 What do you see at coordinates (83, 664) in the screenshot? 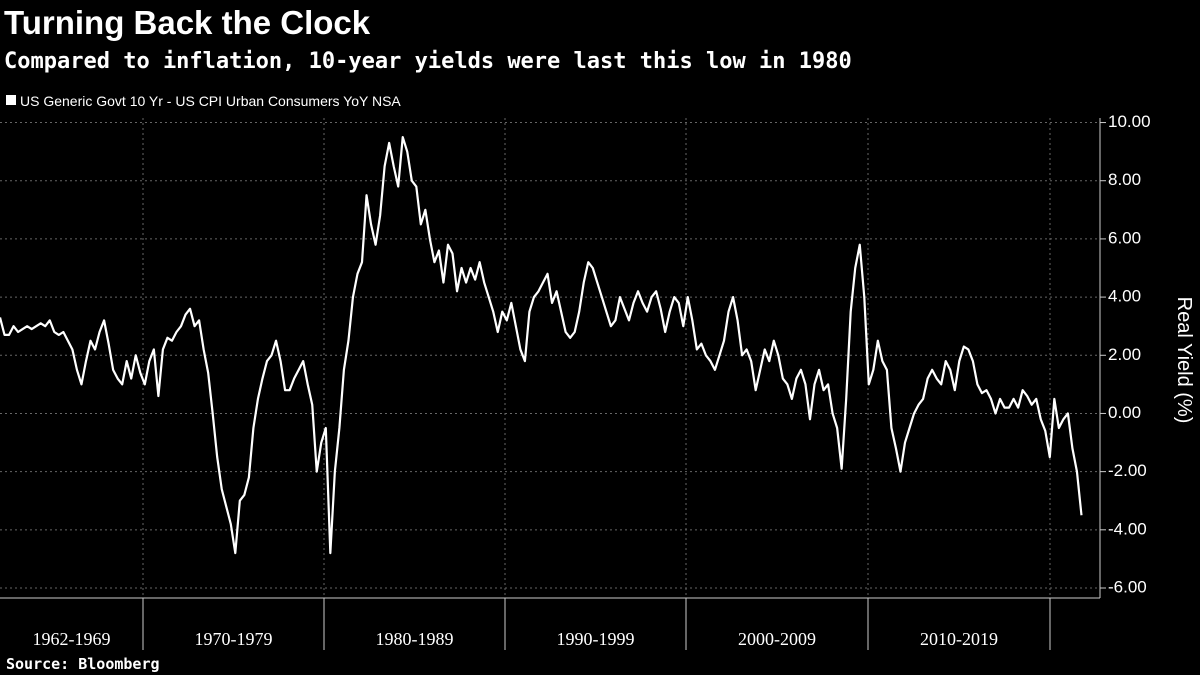
I see `source: Source: Bloomberg` at bounding box center [83, 664].